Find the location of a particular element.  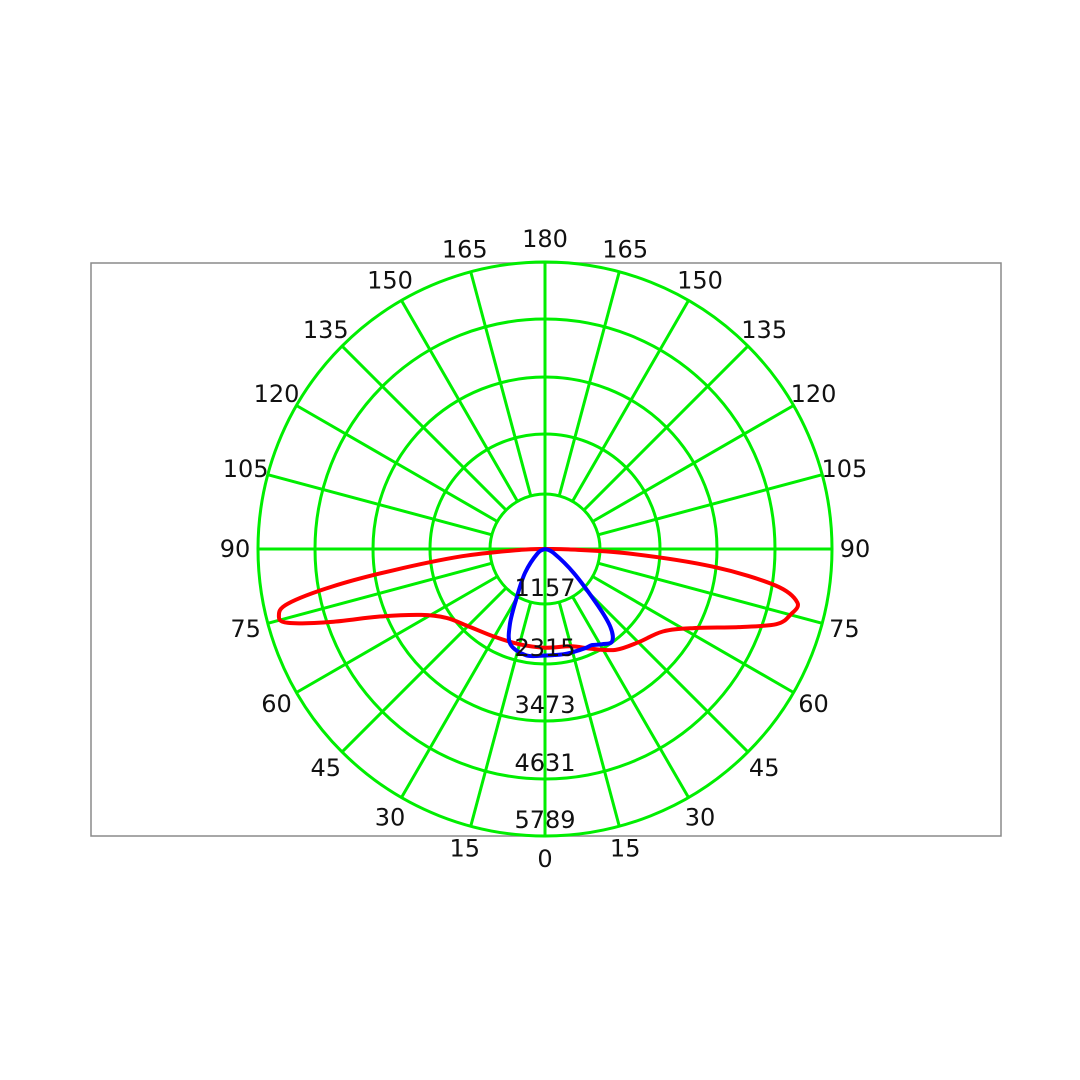

radial-label-1: 1157 is located at coordinates (544, 588).